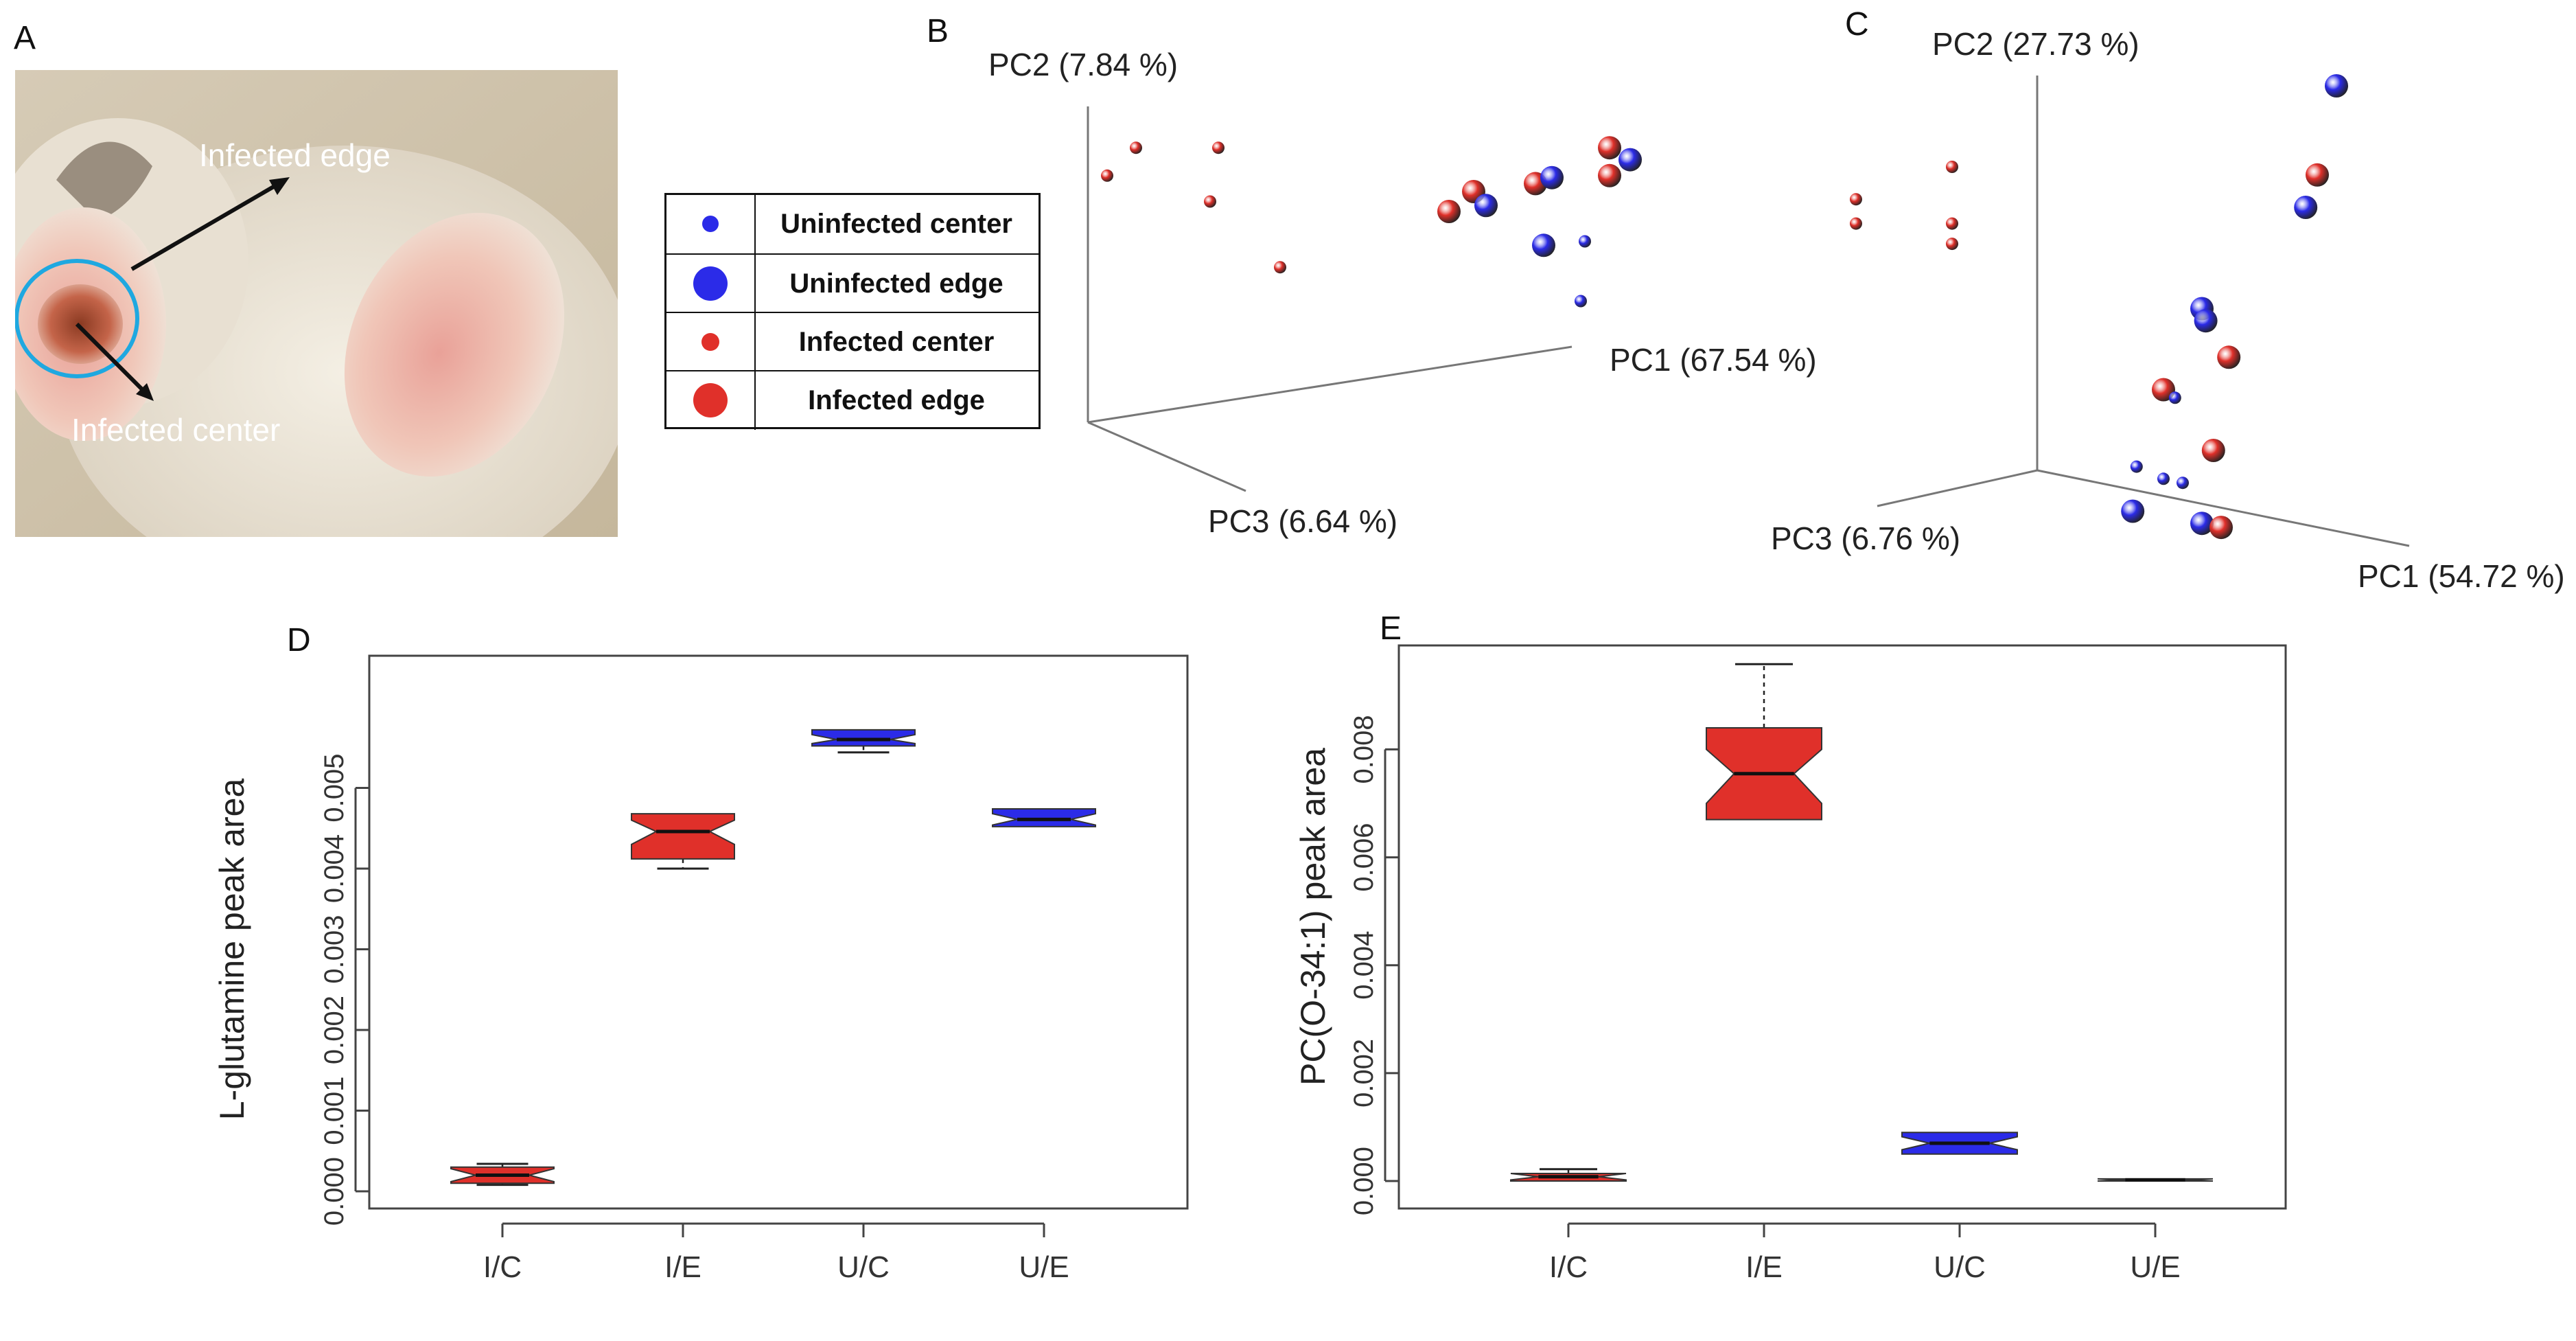 Image resolution: width=2576 pixels, height=1341 pixels. I want to click on legend-label: Uninfected center, so click(896, 224).